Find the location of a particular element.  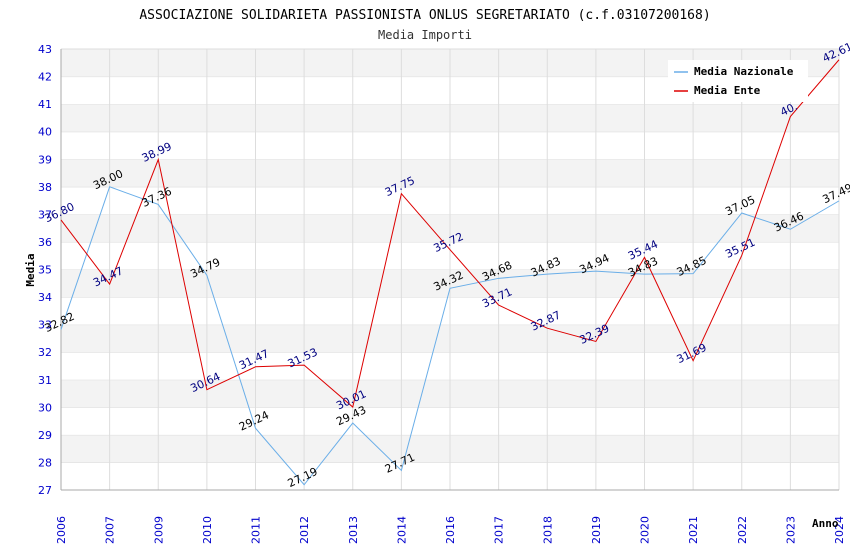

x-tick-label: 2018 is located at coordinates (547, 530).